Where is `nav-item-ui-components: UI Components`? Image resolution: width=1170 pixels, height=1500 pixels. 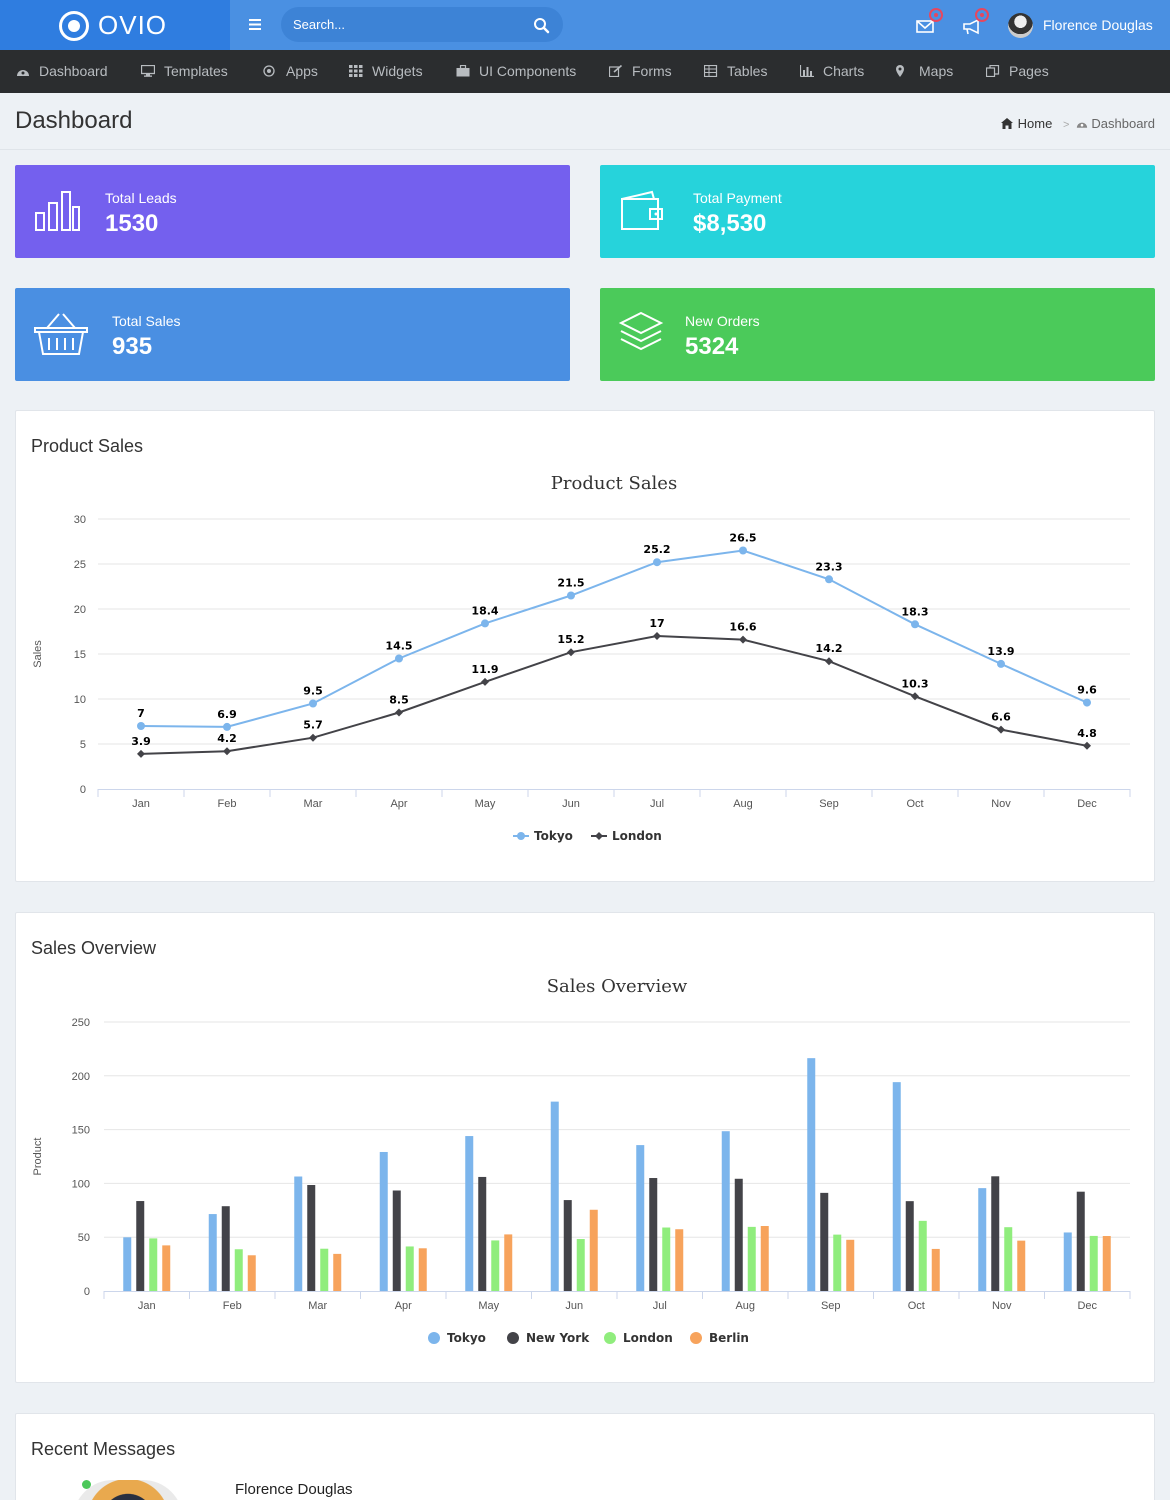
nav-item-ui-components: UI Components is located at coordinates (516, 71).